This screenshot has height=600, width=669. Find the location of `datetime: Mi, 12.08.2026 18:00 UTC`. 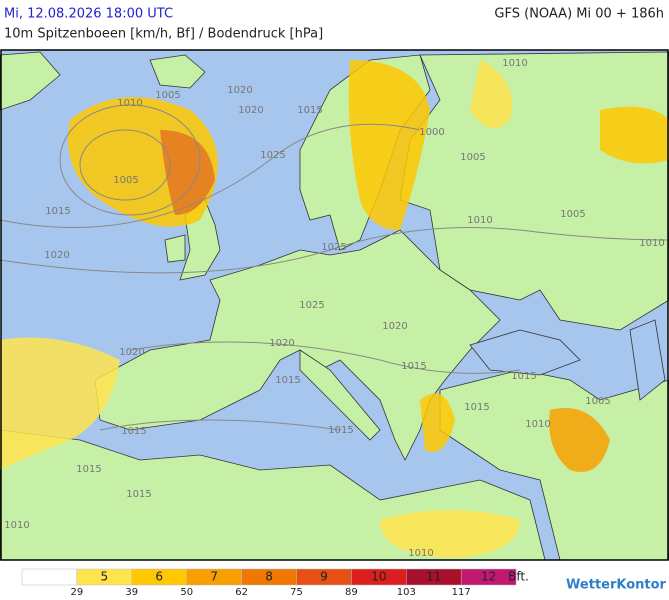

datetime: Mi, 12.08.2026 18:00 UTC is located at coordinates (88, 14).